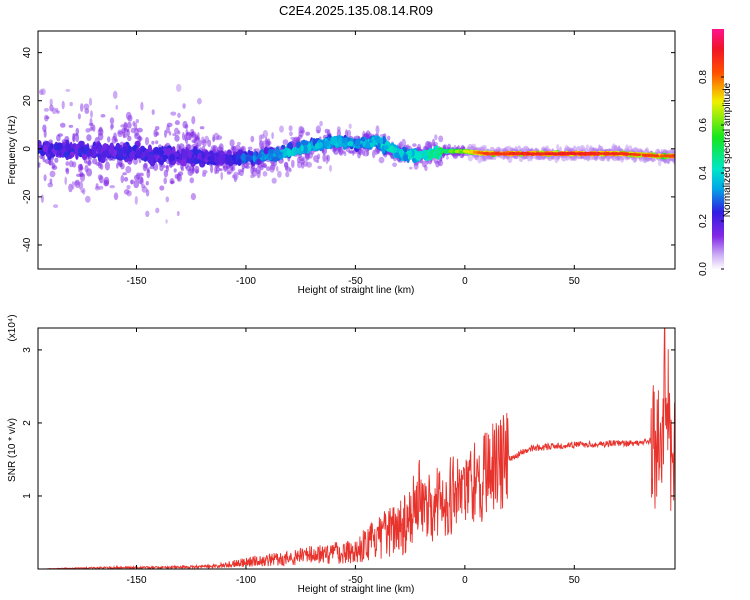 Image resolution: width=750 pixels, height=600 pixels. What do you see at coordinates (355, 580) in the screenshot?
I see `x-tick-label: -50` at bounding box center [355, 580].